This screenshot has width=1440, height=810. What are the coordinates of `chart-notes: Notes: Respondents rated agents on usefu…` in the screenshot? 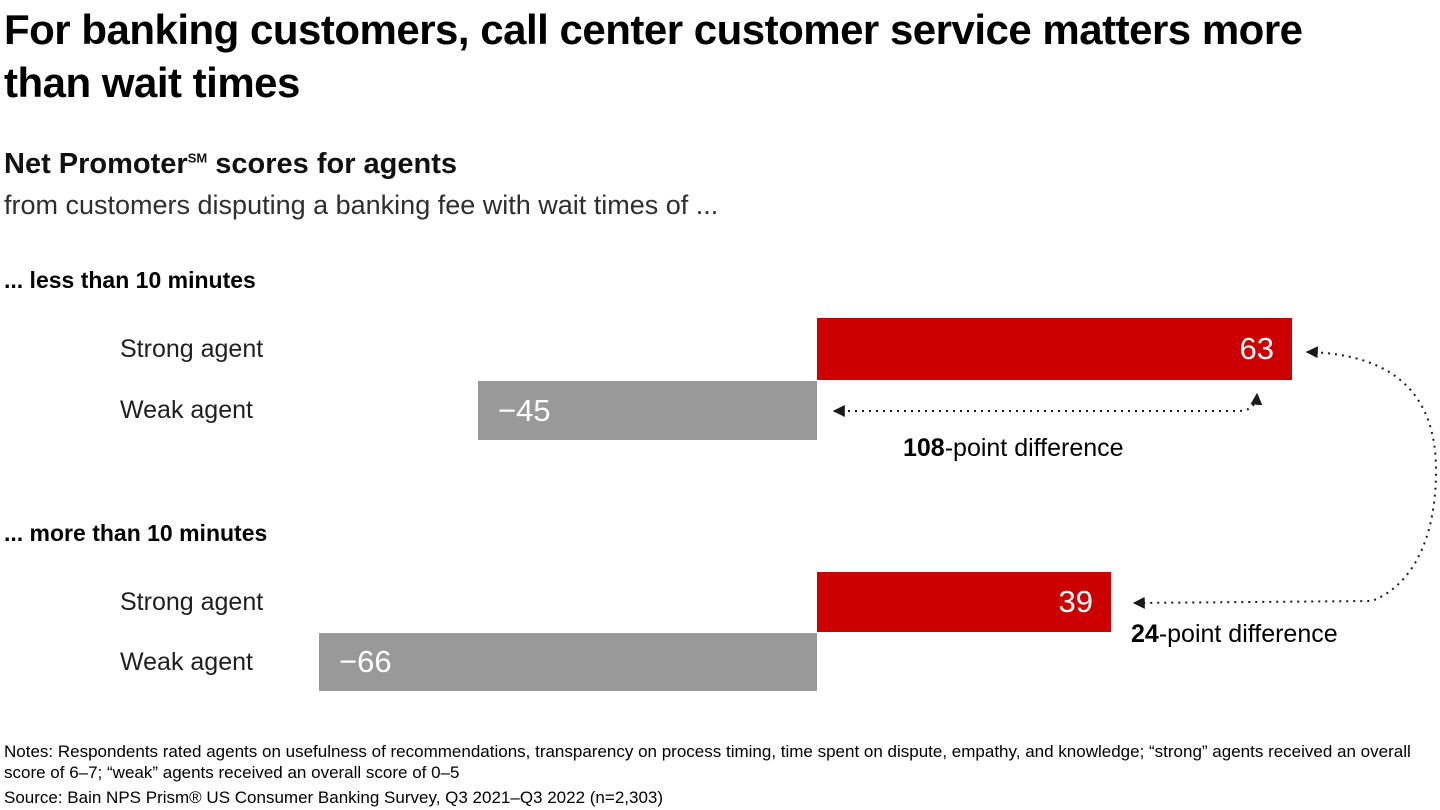 It's located at (707, 762).